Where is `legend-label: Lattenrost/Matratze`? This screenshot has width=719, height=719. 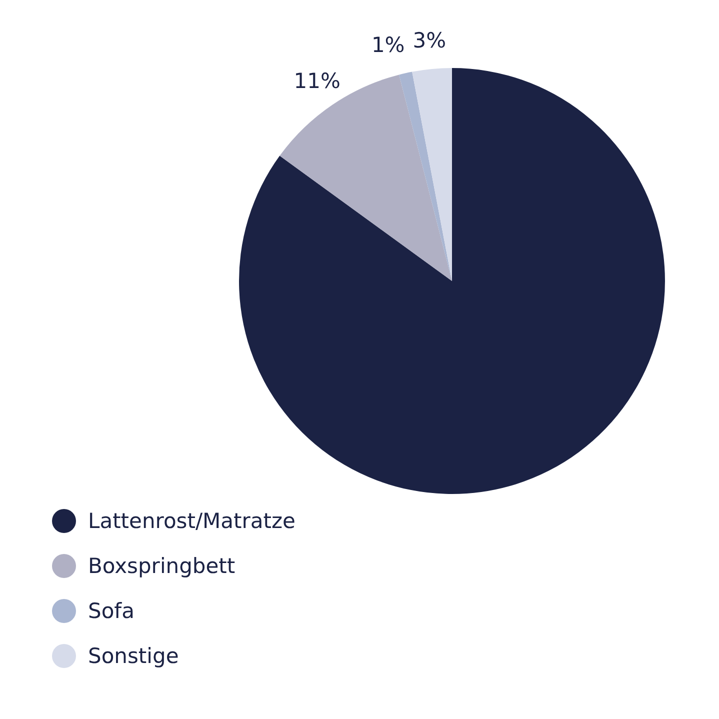 legend-label: Lattenrost/Matratze is located at coordinates (192, 521).